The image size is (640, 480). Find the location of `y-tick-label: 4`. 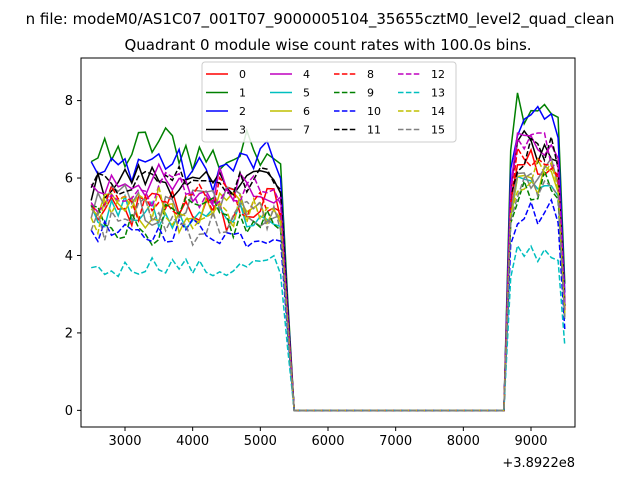

y-tick-label: 4 is located at coordinates (69, 256).